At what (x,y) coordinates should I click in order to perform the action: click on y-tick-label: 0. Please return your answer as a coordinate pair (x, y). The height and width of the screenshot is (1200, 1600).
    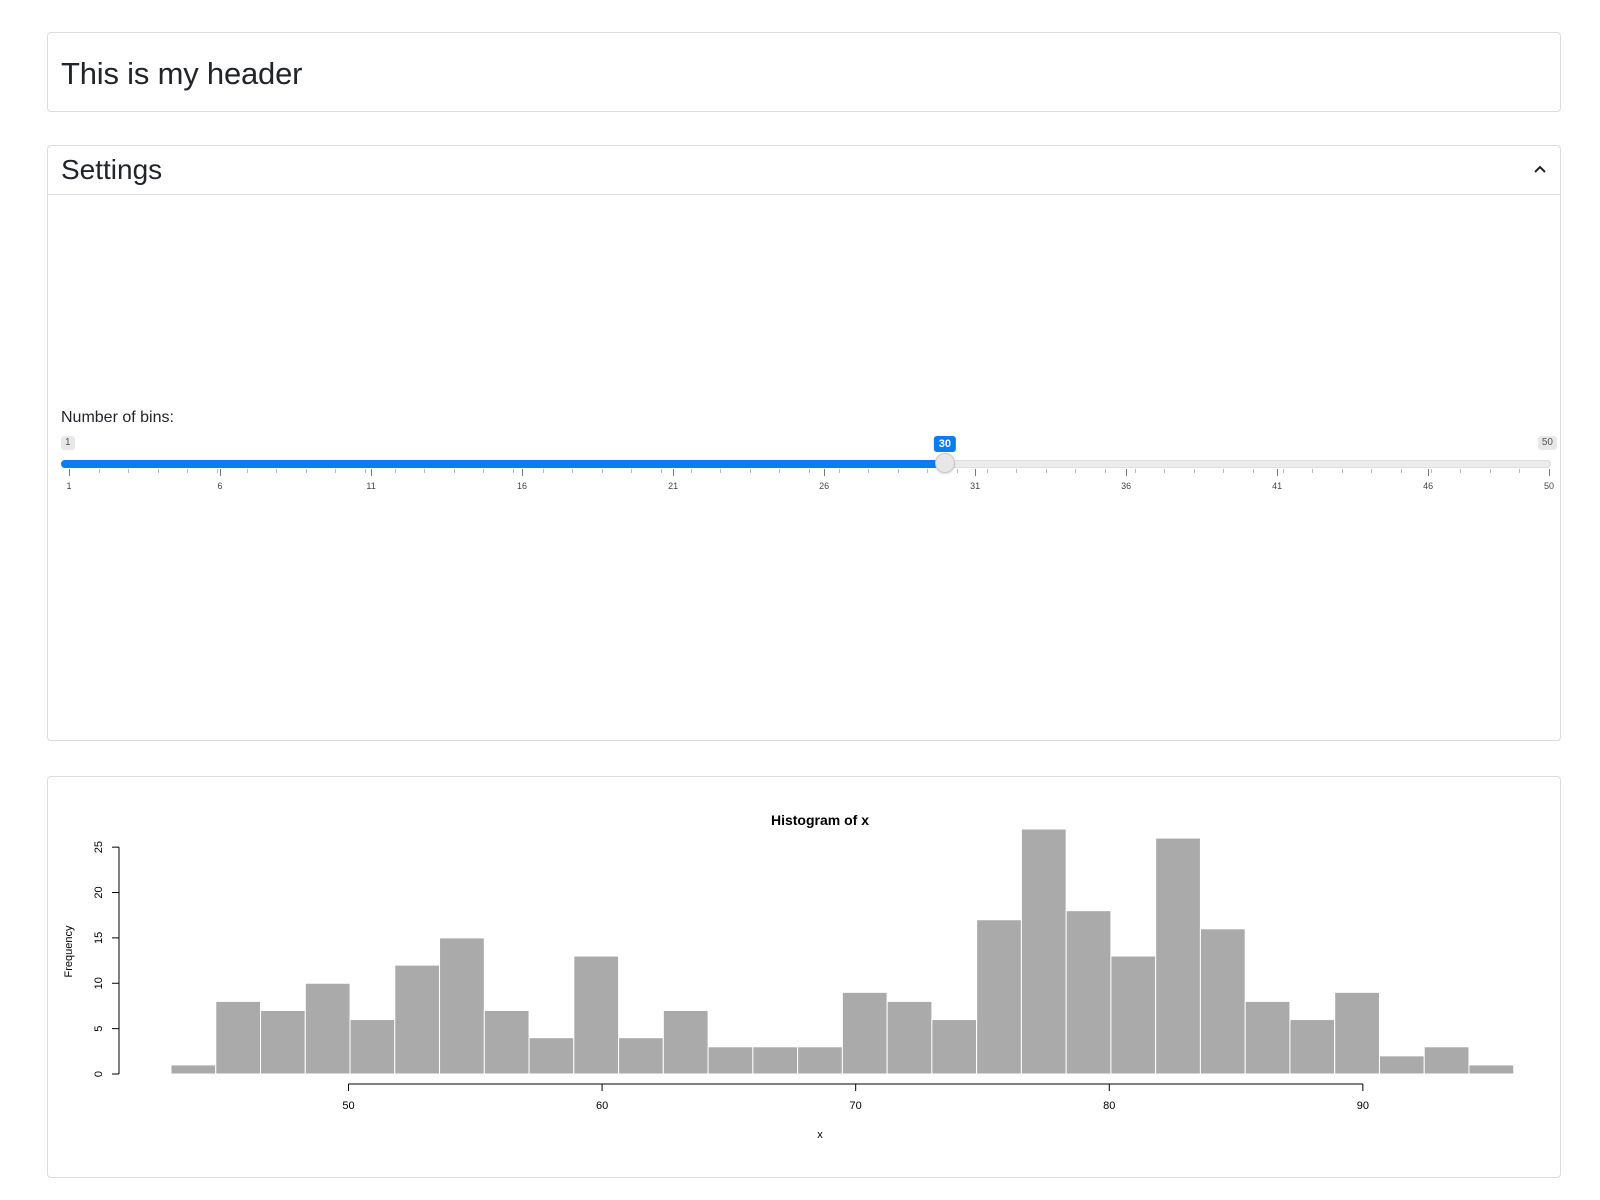
    Looking at the image, I should click on (99, 1074).